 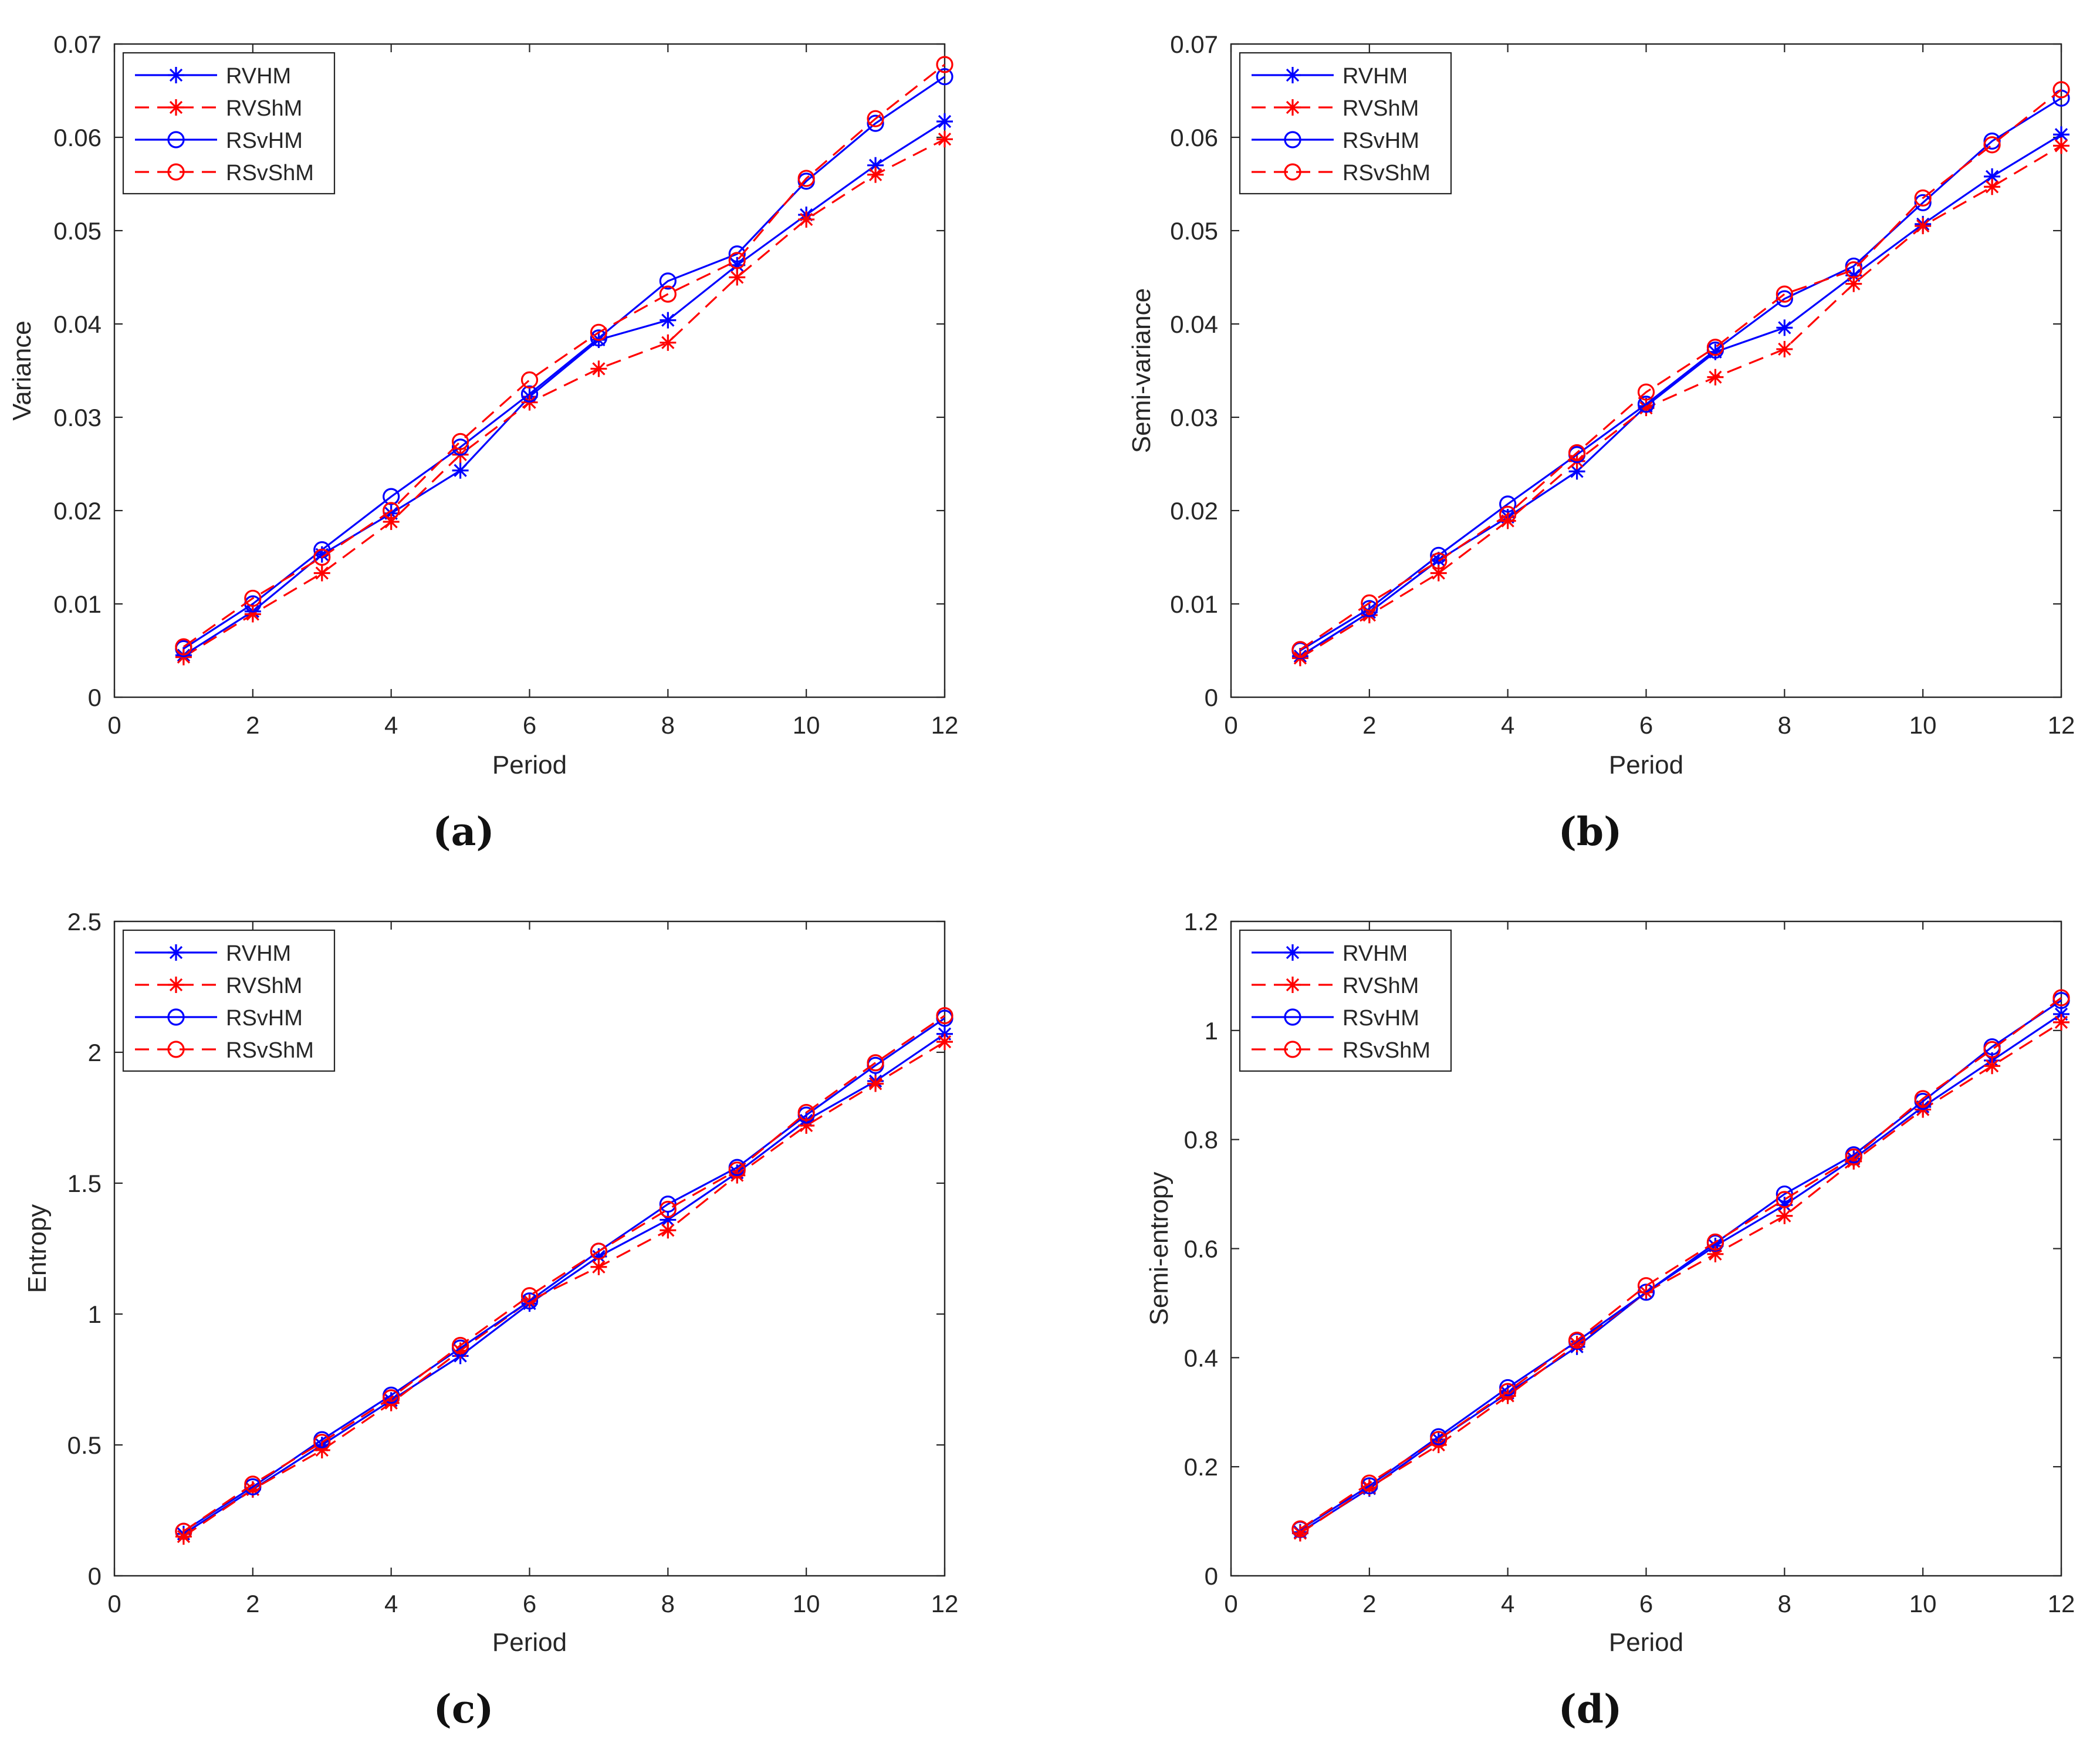 What do you see at coordinates (1201, 1358) in the screenshot?
I see `y-tick-label: 0.4` at bounding box center [1201, 1358].